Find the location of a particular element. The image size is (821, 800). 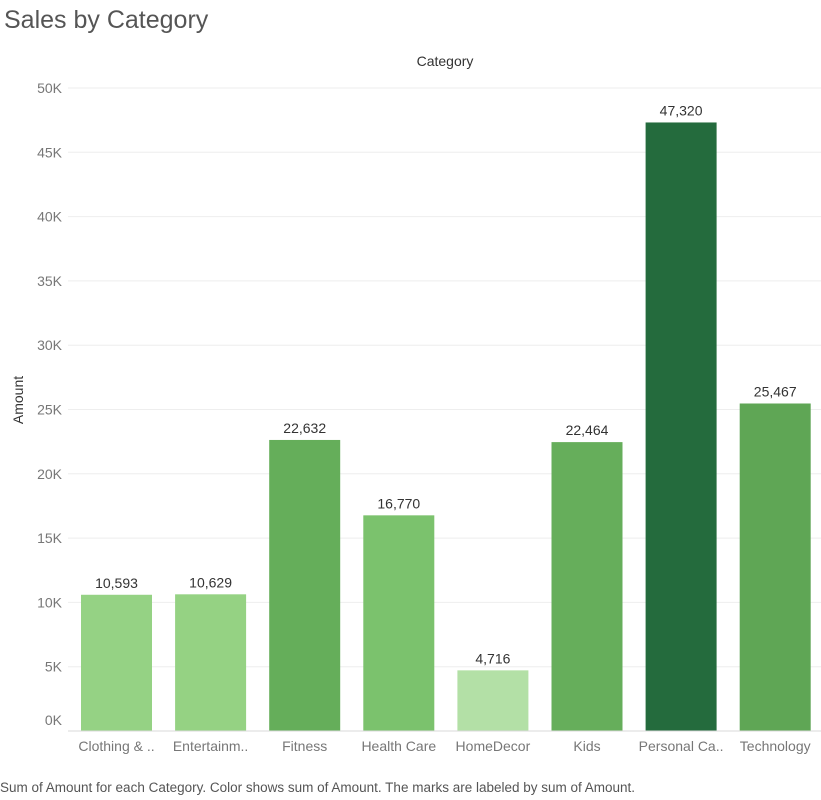

bar-value-label: 25,467 is located at coordinates (775, 391).